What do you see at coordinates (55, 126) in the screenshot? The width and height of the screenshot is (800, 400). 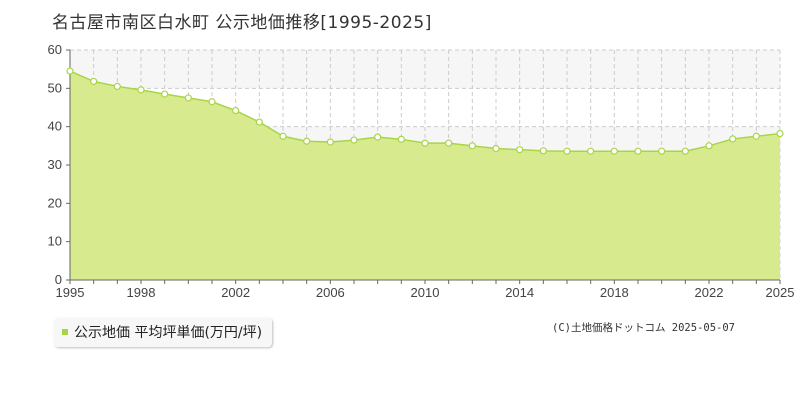 I see `y-tick-label: 40` at bounding box center [55, 126].